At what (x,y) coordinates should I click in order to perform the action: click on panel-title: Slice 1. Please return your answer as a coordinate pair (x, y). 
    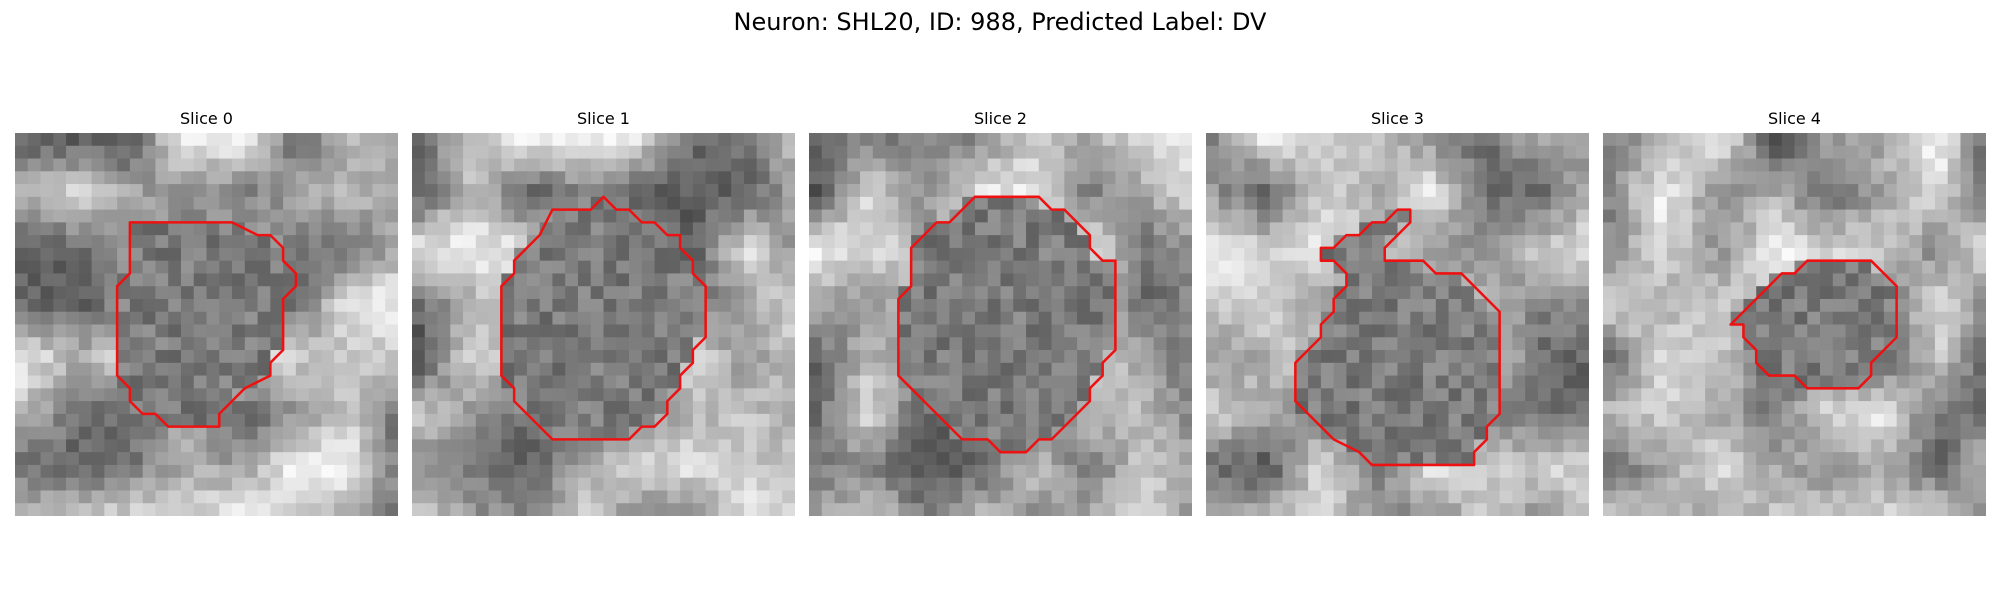
    Looking at the image, I should click on (603, 118).